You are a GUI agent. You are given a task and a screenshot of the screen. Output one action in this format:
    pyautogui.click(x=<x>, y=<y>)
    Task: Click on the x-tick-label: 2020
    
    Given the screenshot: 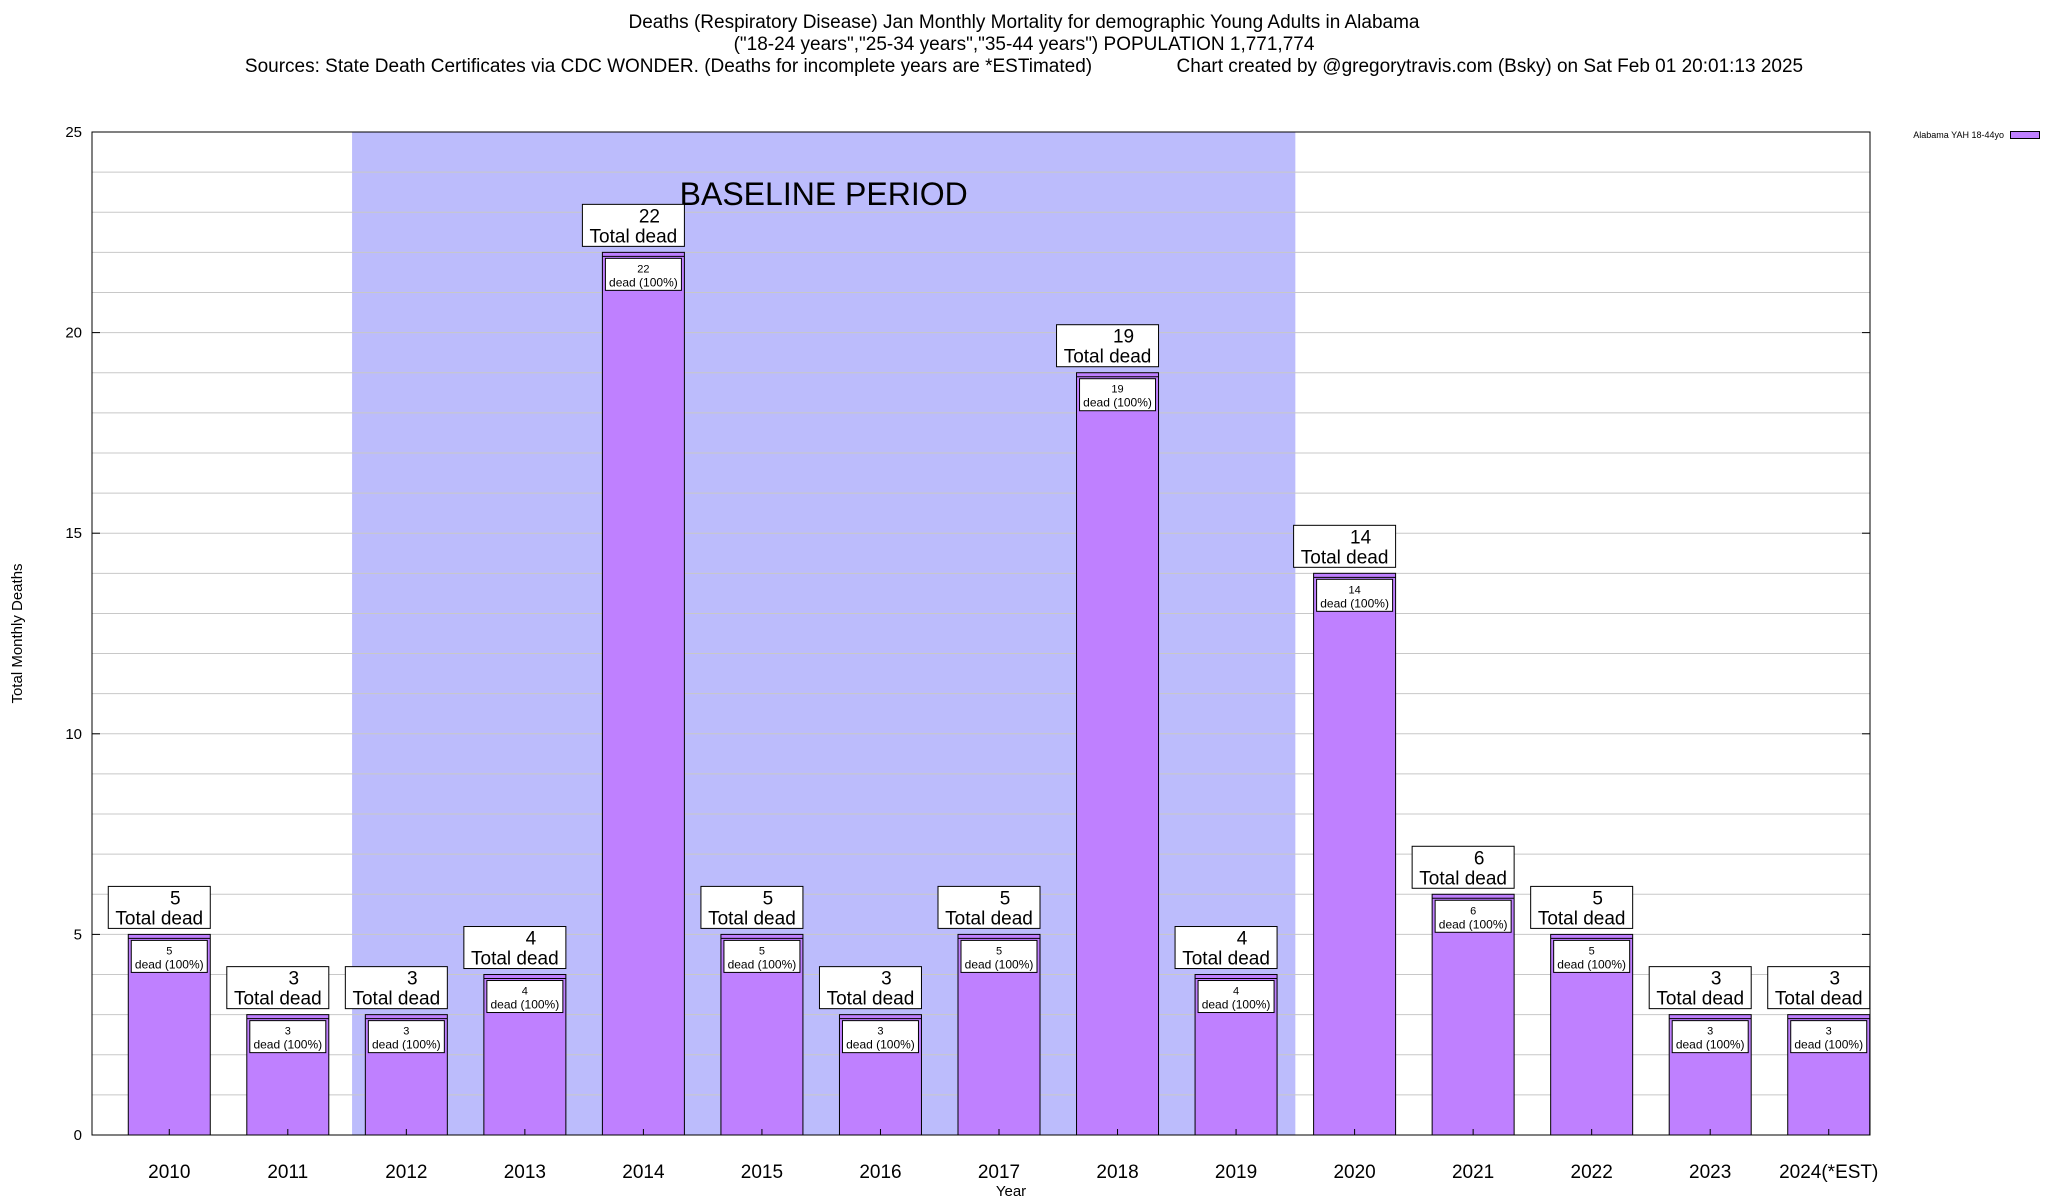 What is the action you would take?
    pyautogui.click(x=1354, y=1172)
    